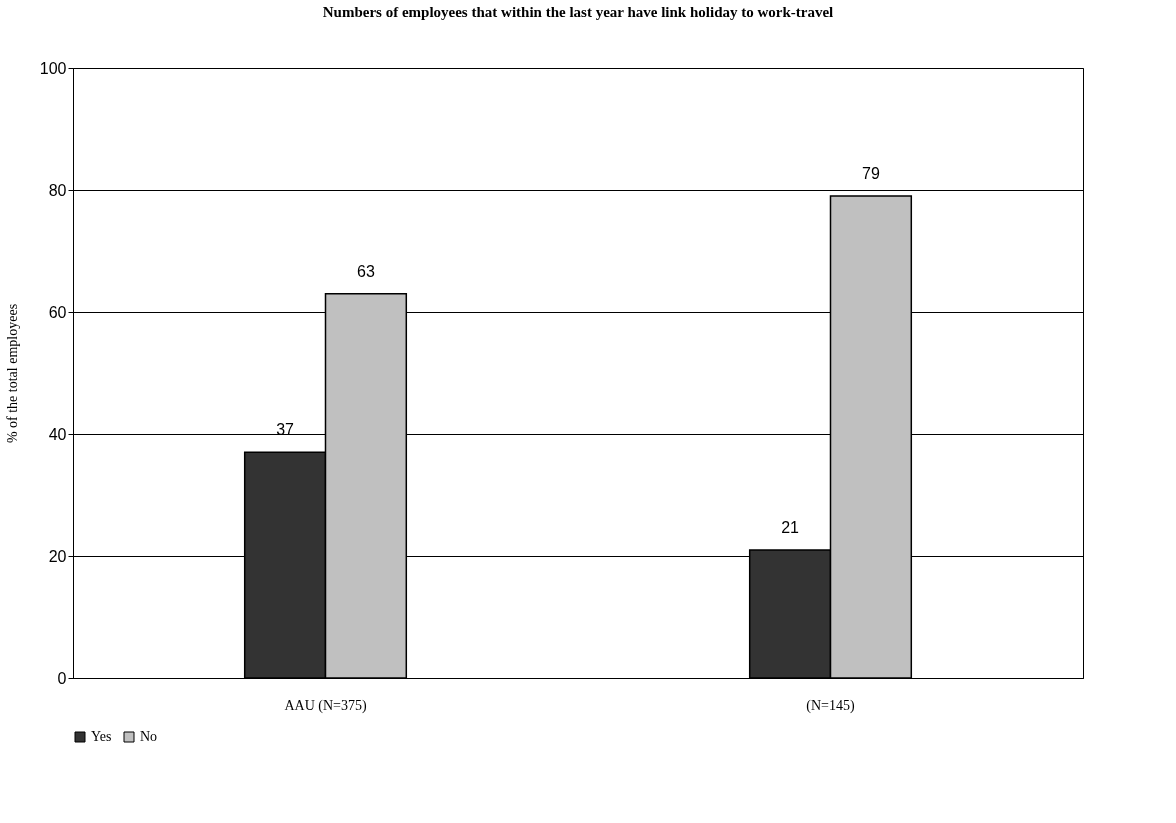 This screenshot has width=1176, height=823. I want to click on x-tick-label: (N=145), so click(830, 705).